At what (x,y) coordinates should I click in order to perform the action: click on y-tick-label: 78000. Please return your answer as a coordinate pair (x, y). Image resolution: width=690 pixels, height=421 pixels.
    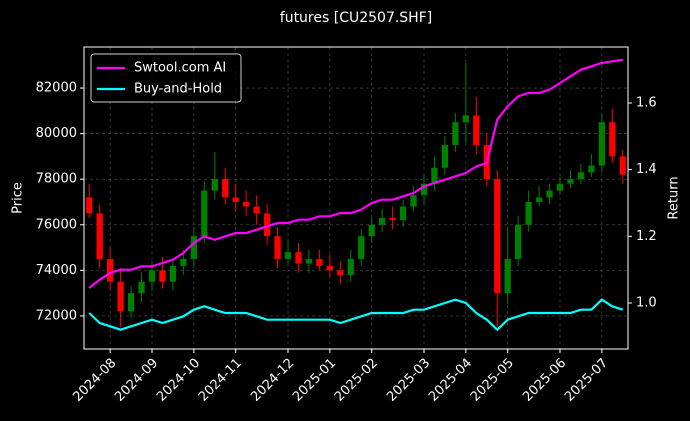
    Looking at the image, I should click on (56, 179).